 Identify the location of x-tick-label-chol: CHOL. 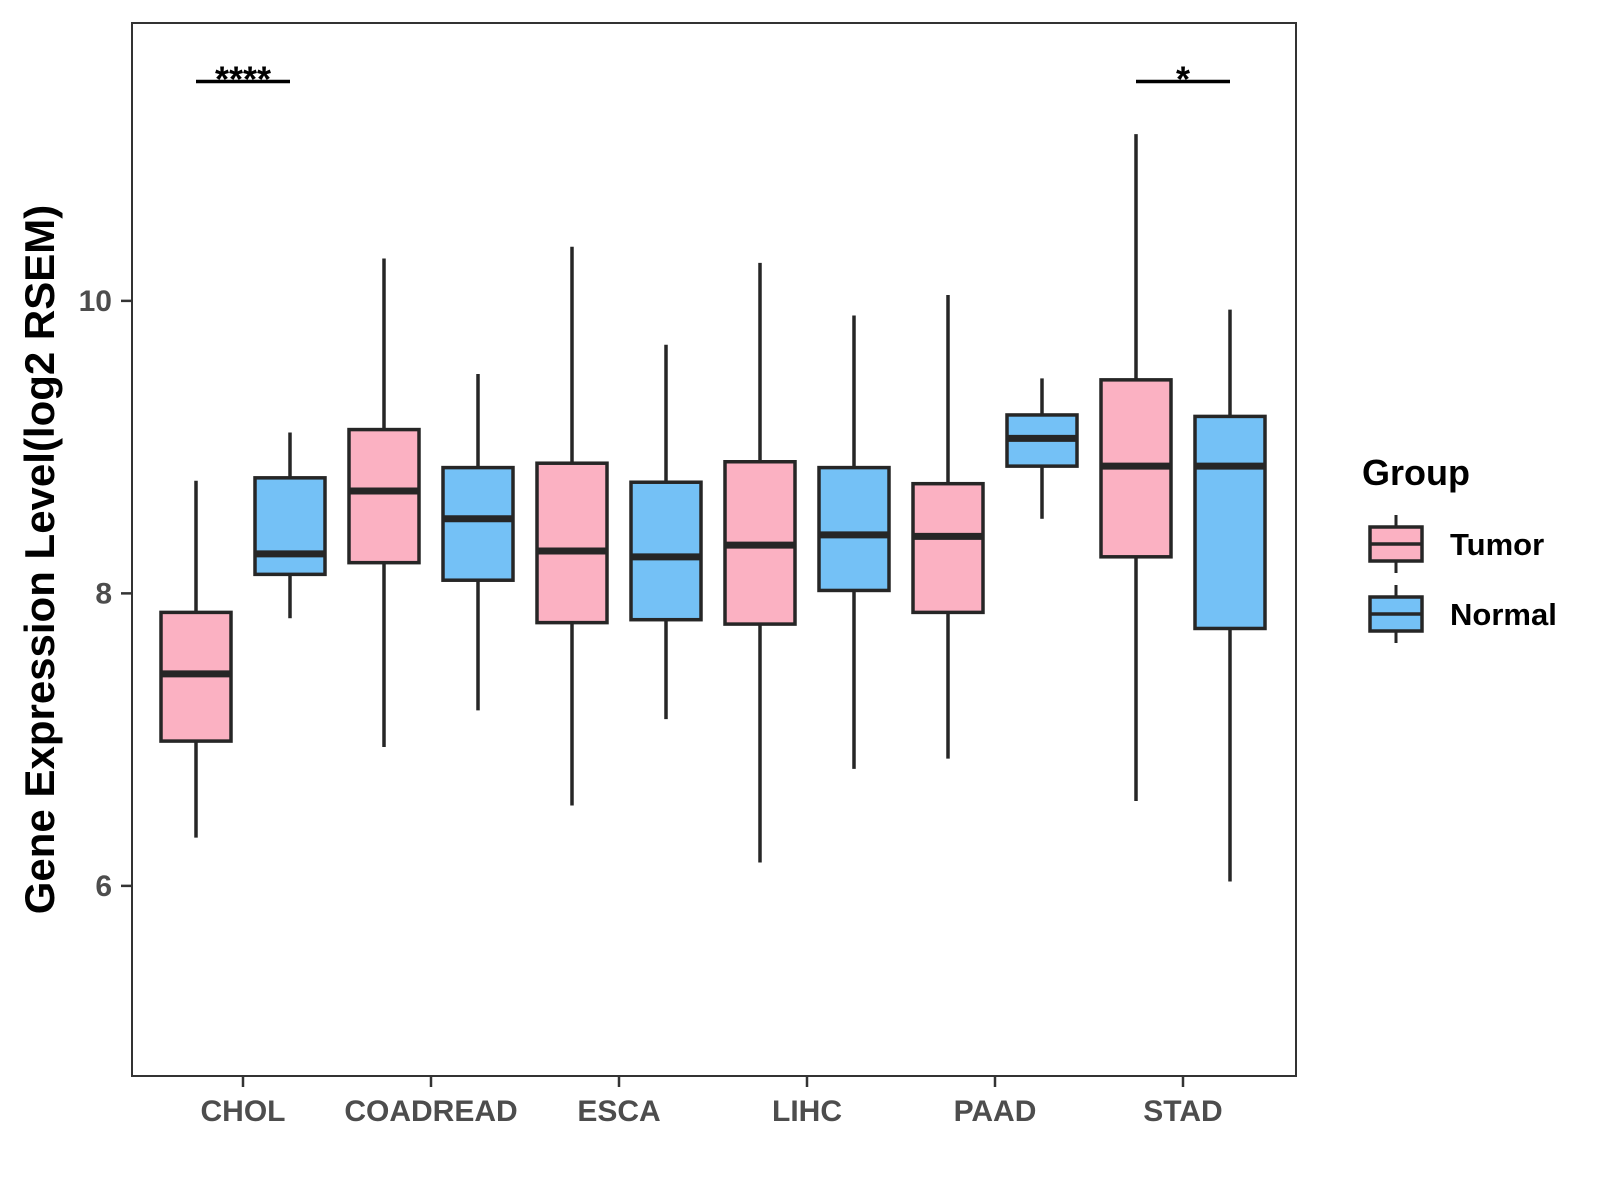
(243, 1111).